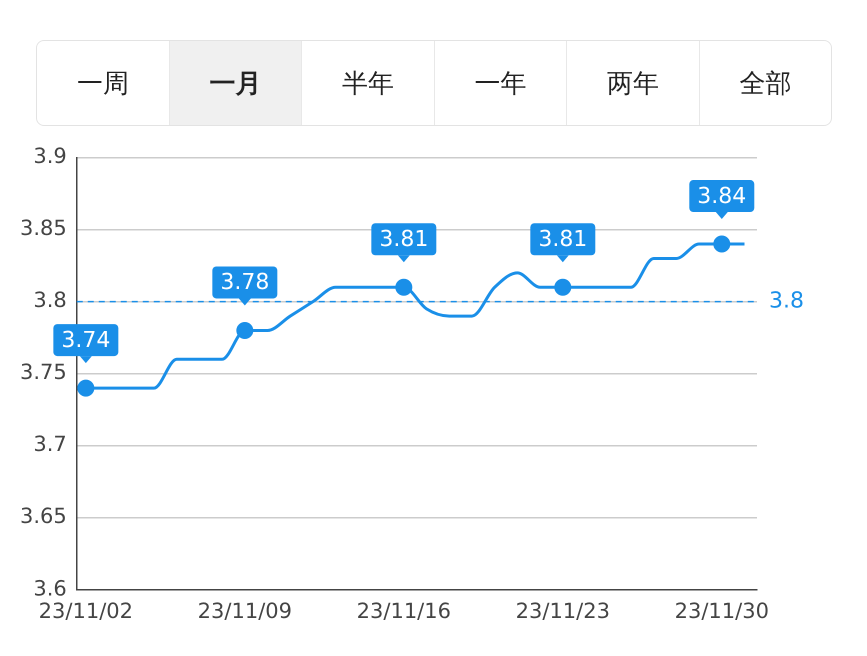  What do you see at coordinates (86, 610) in the screenshot?
I see `x-tick-label: 23/11/02` at bounding box center [86, 610].